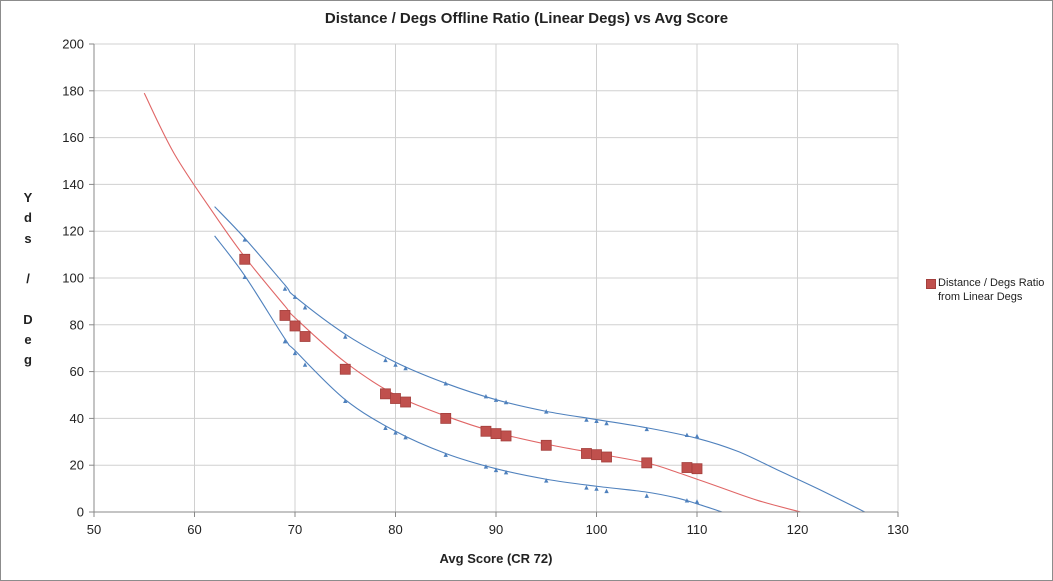  Describe the element at coordinates (597, 529) in the screenshot. I see `x-tick-label: 100` at that location.